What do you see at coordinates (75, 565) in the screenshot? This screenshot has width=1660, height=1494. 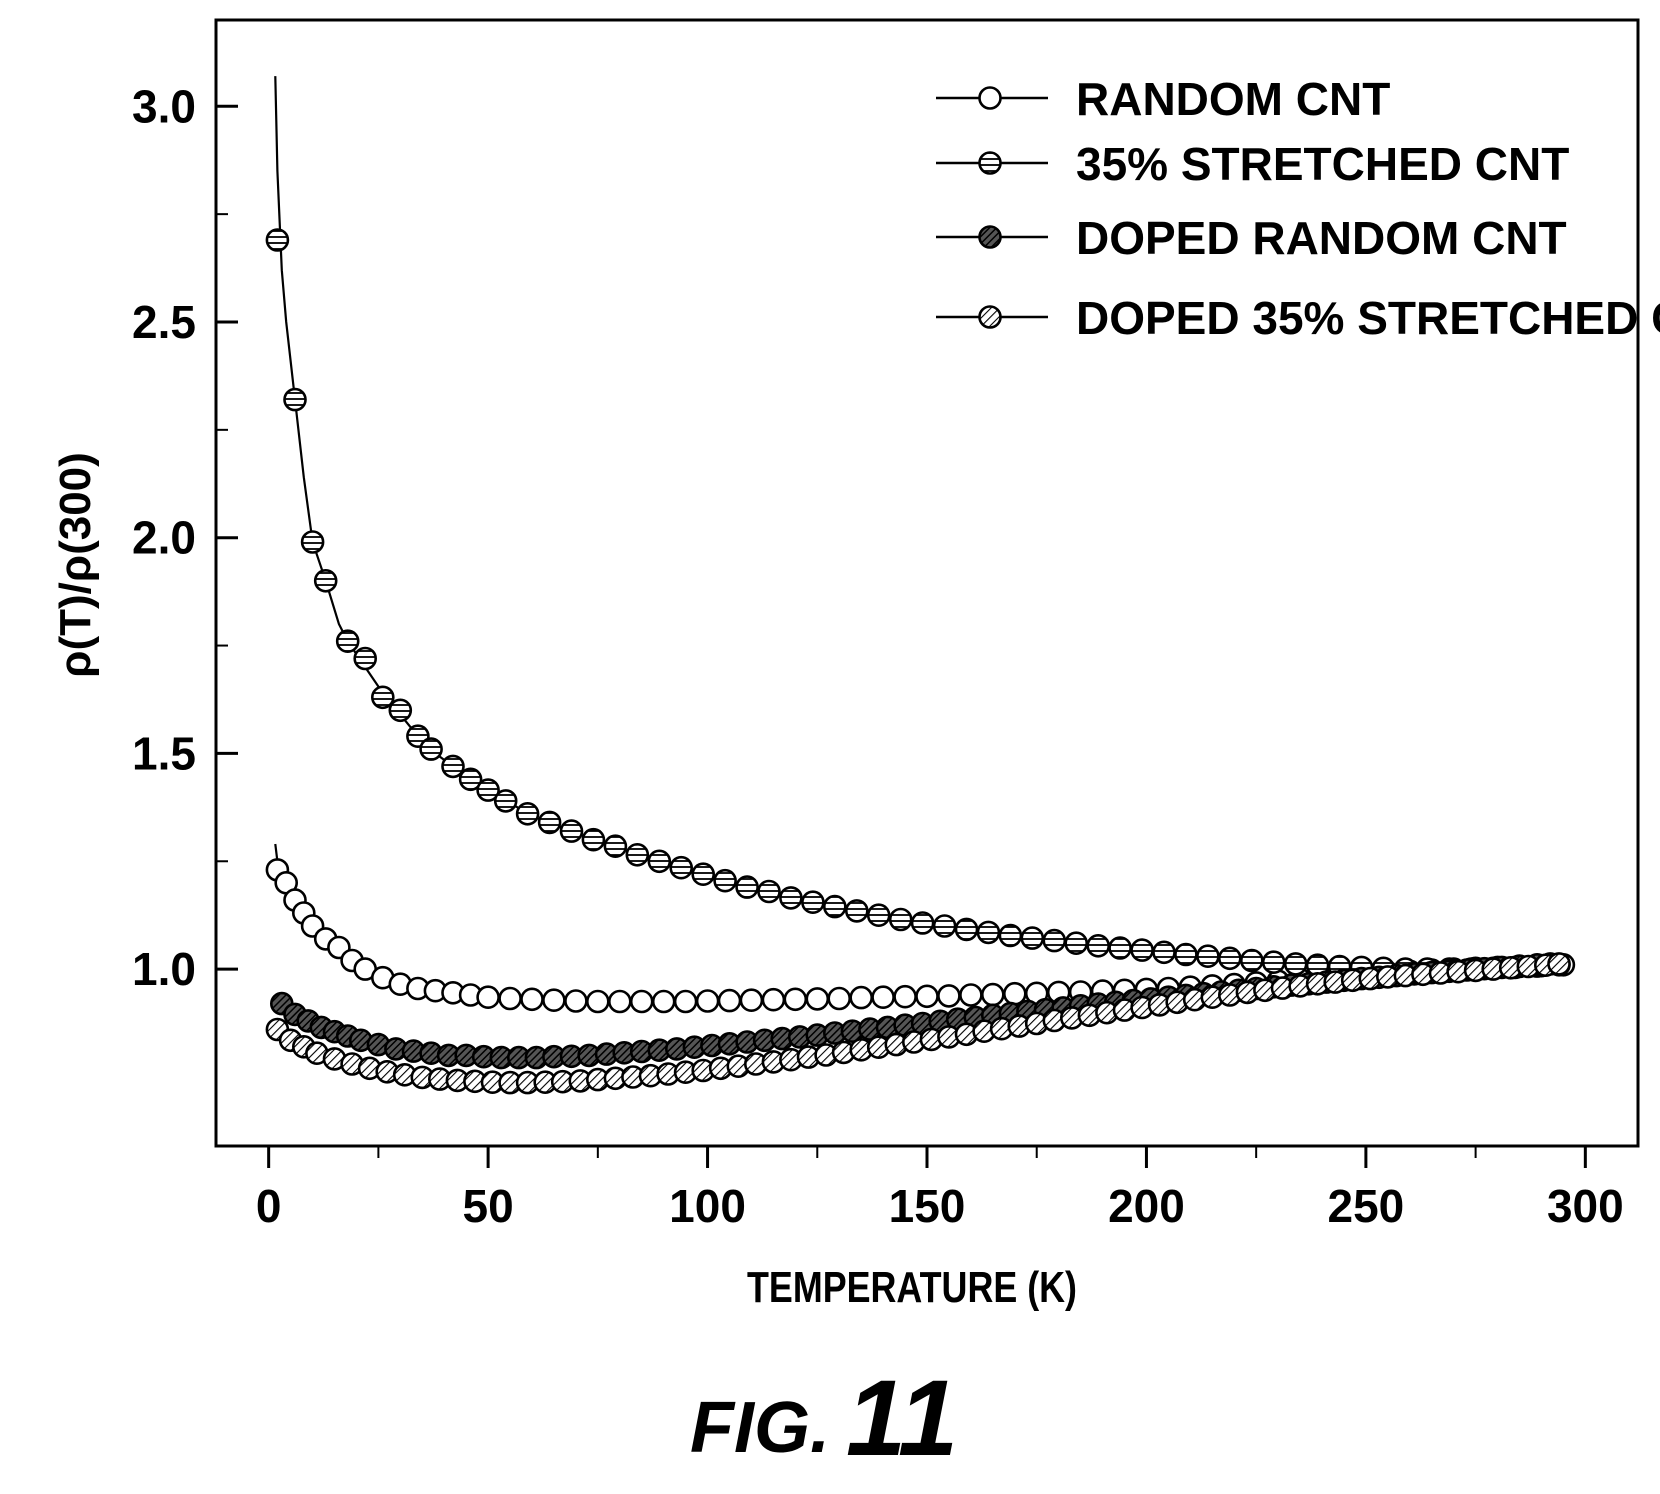 I see `y-axis-title: ρ(T)/ρ(300)` at bounding box center [75, 565].